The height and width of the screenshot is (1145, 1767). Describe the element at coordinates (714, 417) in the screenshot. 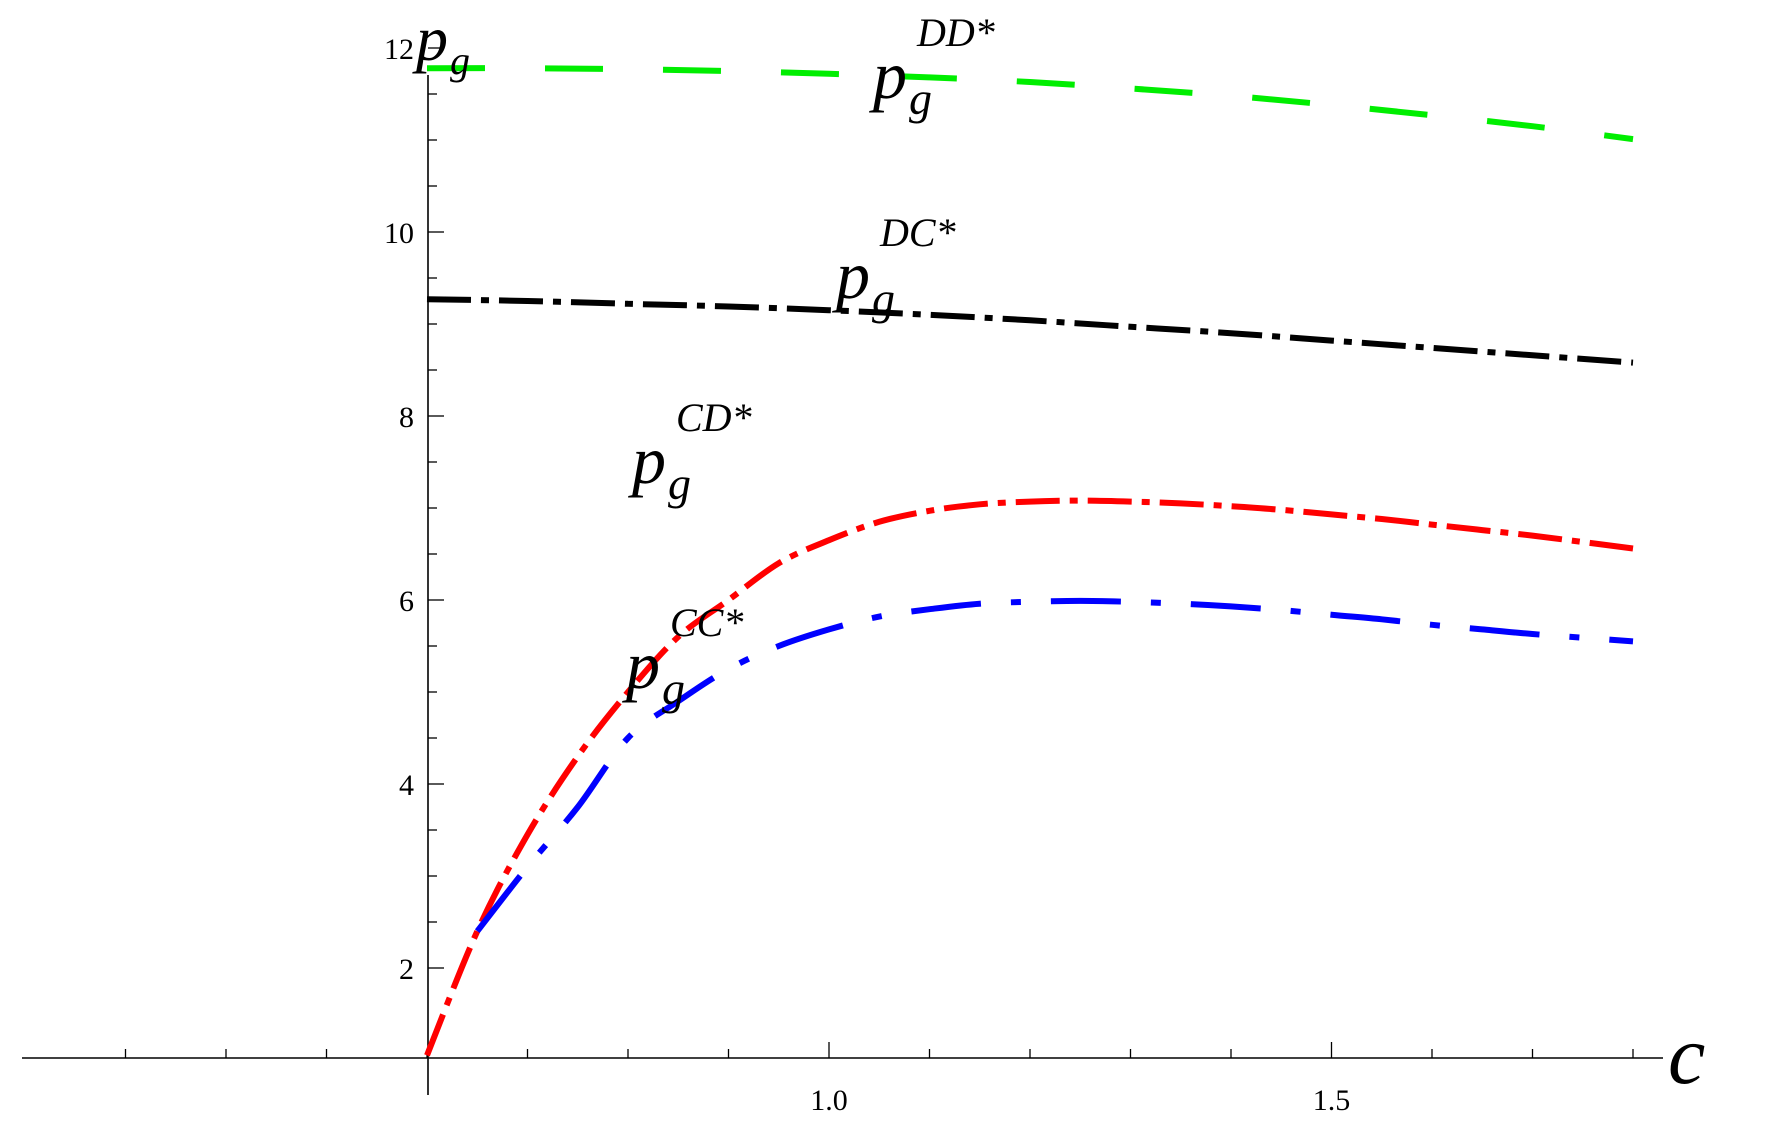

I see `series-label-sup: CD*` at that location.